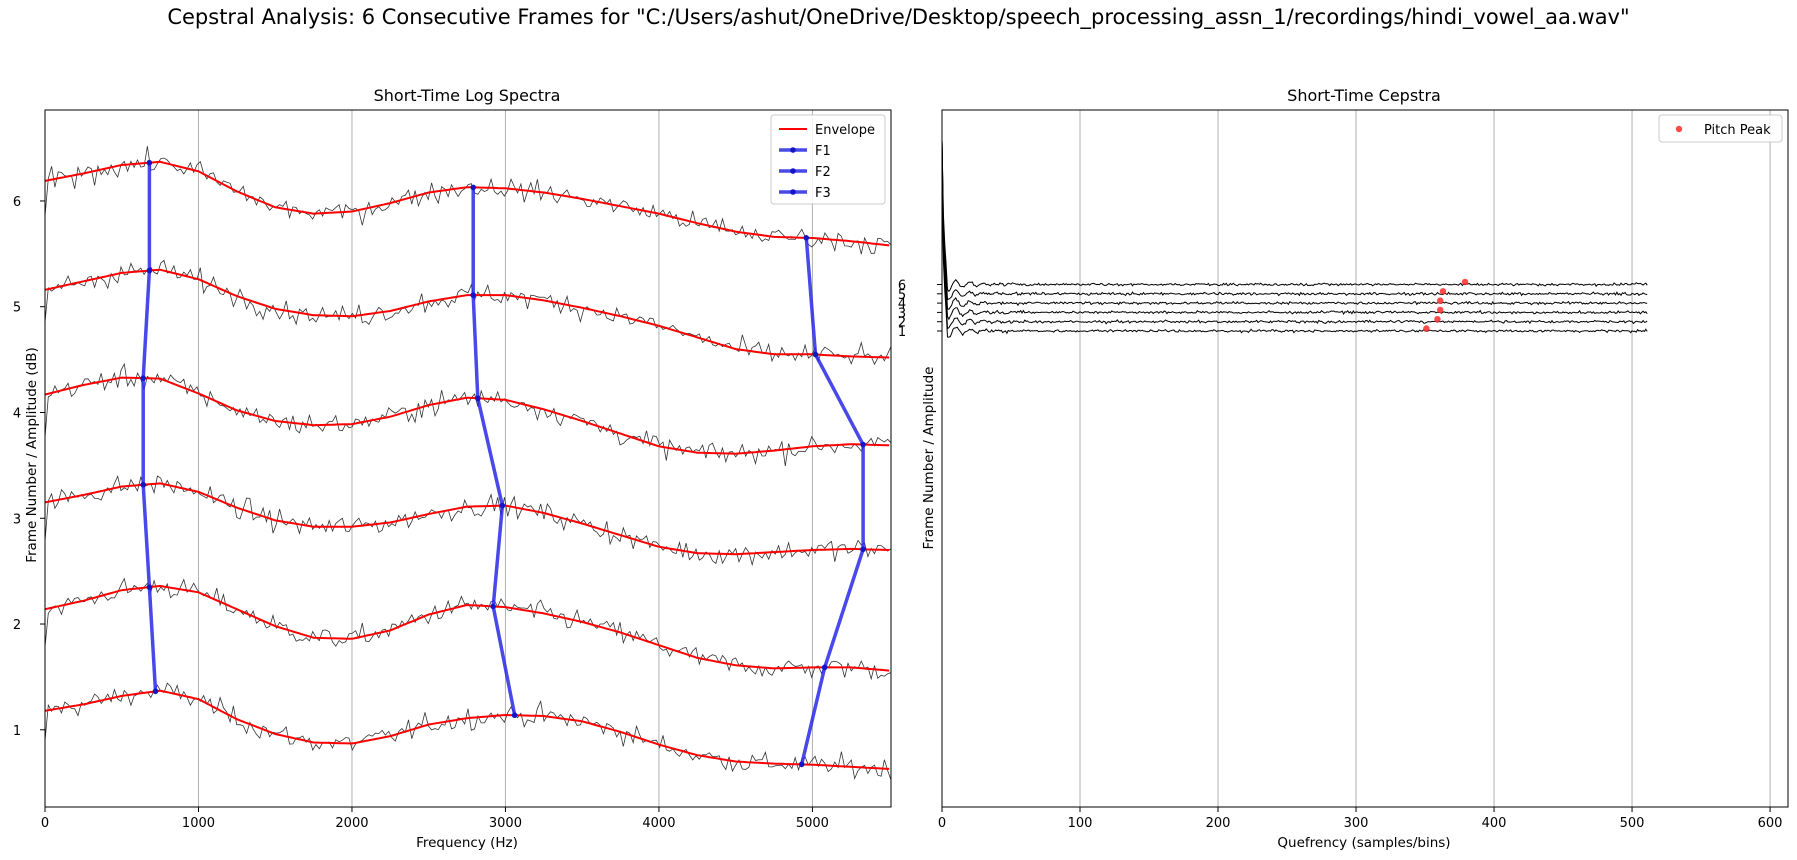  Describe the element at coordinates (658, 823) in the screenshot. I see `x-tick-label: 4000` at that location.